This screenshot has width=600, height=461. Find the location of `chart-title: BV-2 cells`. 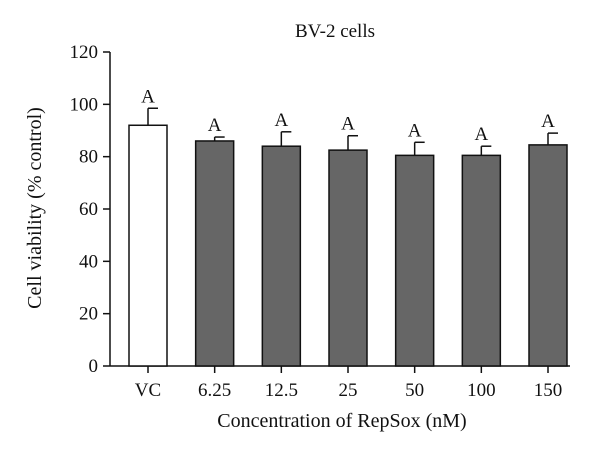

chart-title: BV-2 cells is located at coordinates (335, 31).